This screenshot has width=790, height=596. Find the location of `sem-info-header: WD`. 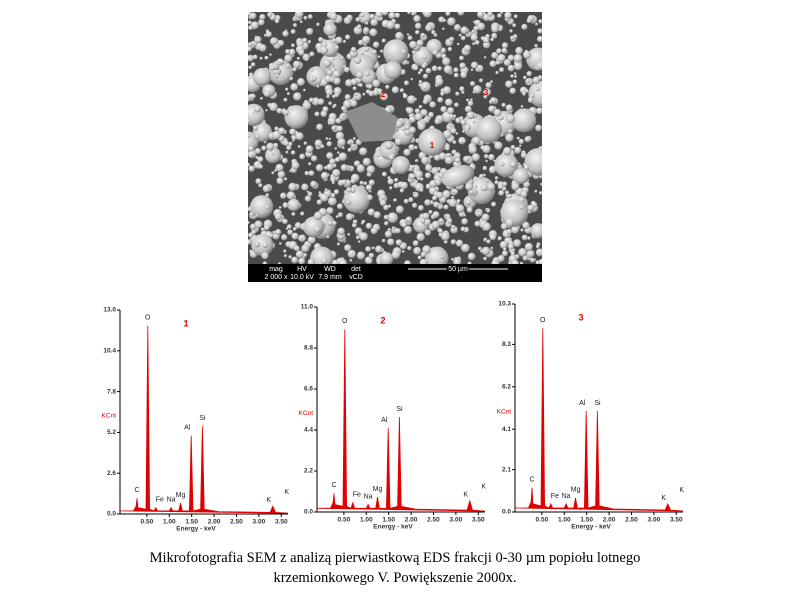

sem-info-header: WD is located at coordinates (330, 269).